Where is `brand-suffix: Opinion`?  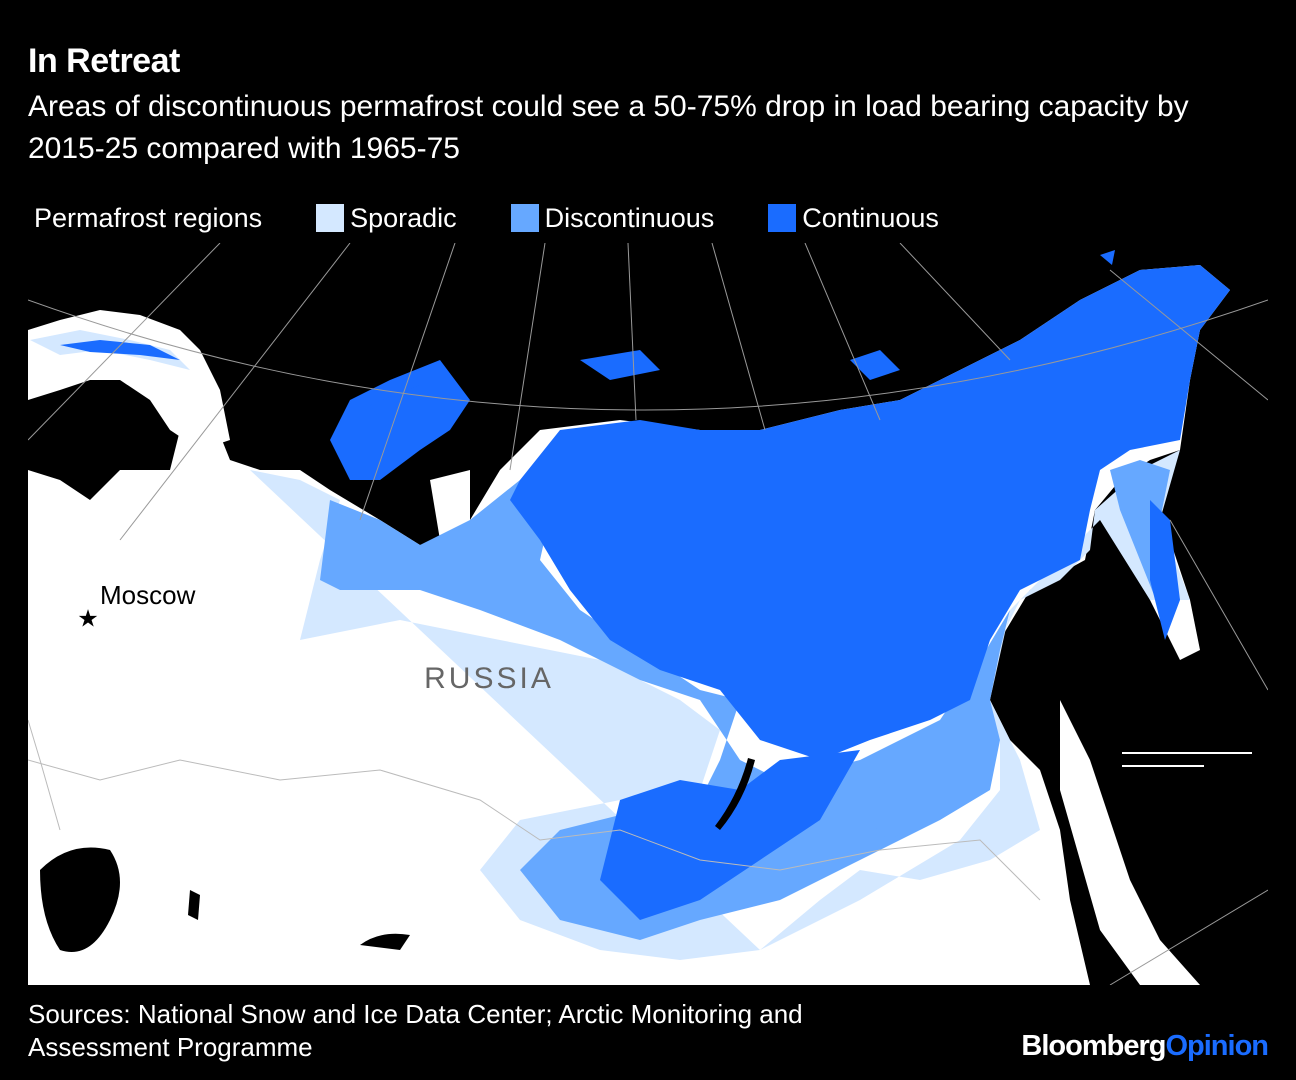 brand-suffix: Opinion is located at coordinates (1217, 1046).